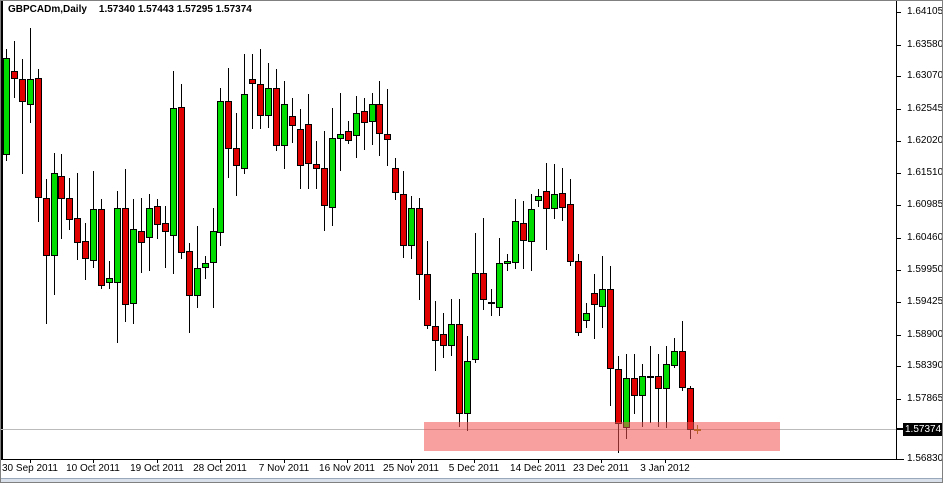 This screenshot has height=483, width=943. I want to click on bottom-frame-strip, so click(471, 480).